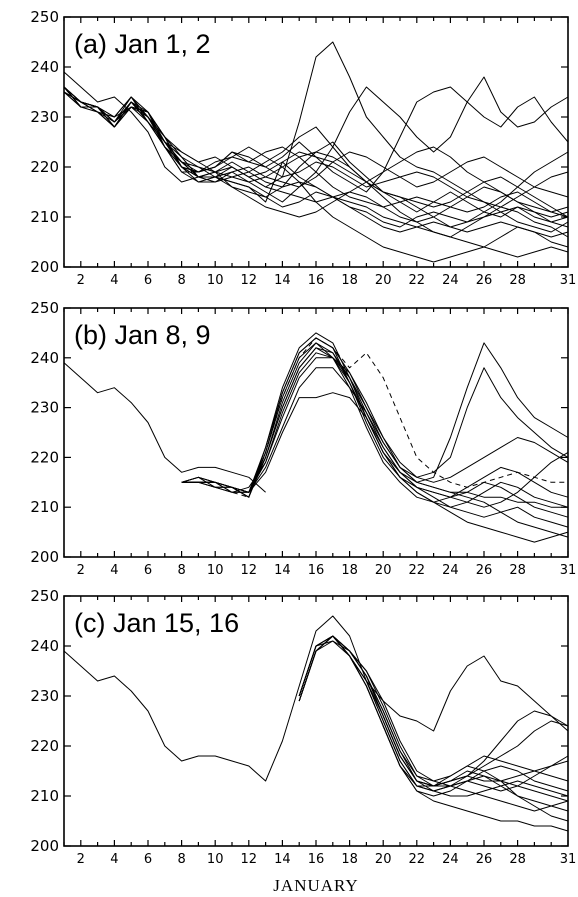 This screenshot has height=897, width=578. What do you see at coordinates (249, 859) in the screenshot?
I see `x-tick-label-c: 12` at bounding box center [249, 859].